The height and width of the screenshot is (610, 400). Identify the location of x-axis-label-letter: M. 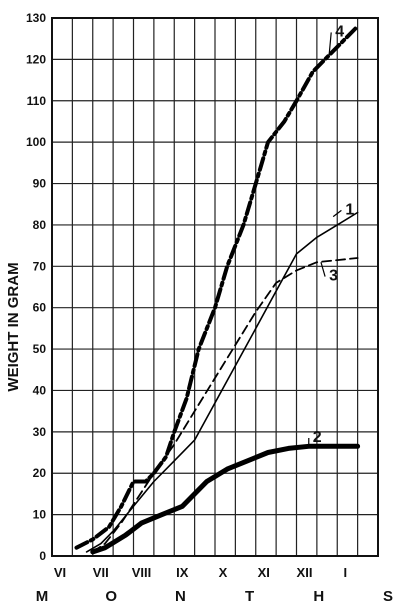
(42, 596).